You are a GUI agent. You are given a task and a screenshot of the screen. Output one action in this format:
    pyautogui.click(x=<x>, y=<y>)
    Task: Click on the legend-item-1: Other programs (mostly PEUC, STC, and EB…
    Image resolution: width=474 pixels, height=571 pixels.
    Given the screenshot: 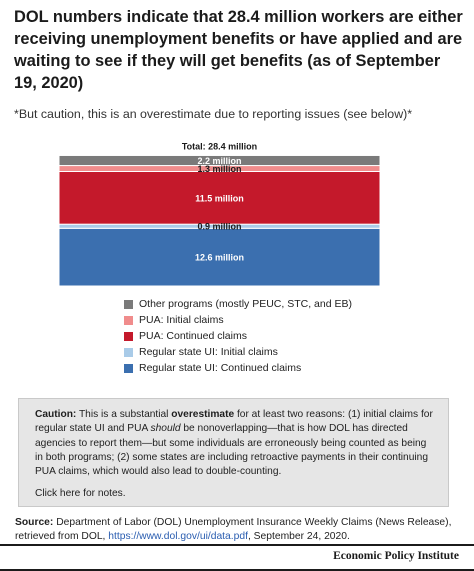 What is the action you would take?
    pyautogui.click(x=238, y=304)
    